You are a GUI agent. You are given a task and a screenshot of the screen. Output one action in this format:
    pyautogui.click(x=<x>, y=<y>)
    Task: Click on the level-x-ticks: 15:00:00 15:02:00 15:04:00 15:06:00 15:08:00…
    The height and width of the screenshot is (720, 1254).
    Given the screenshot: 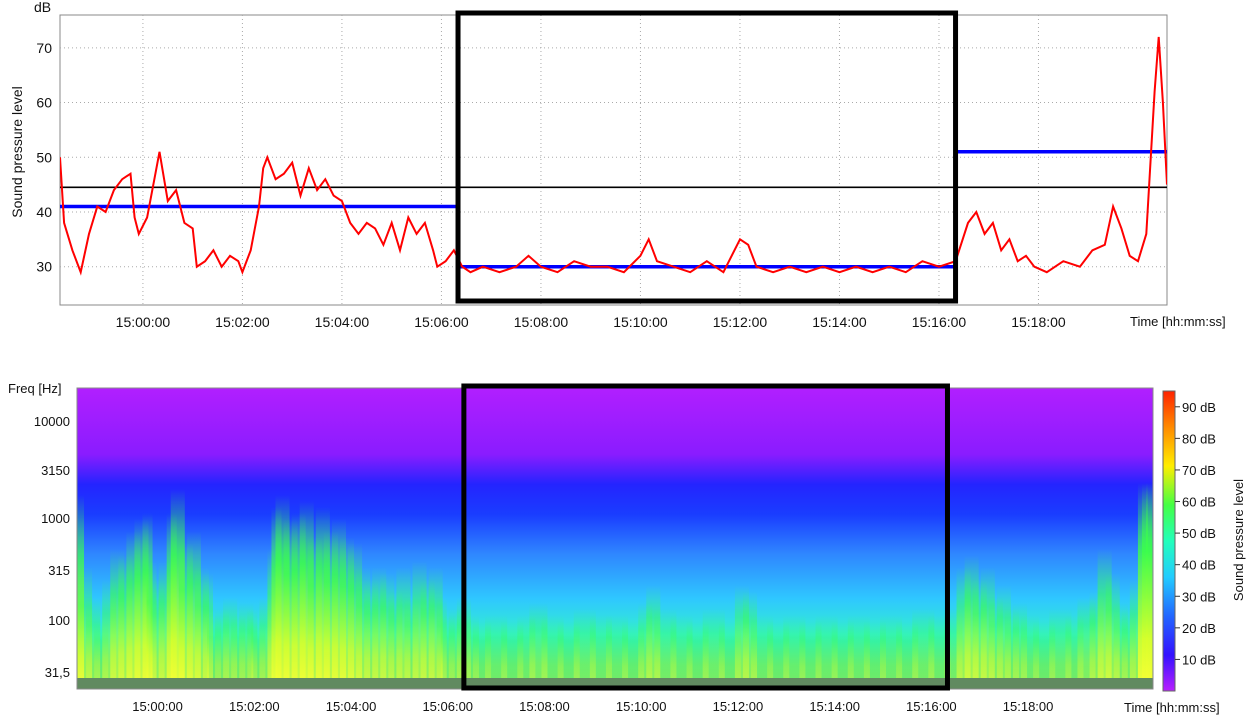 What is the action you would take?
    pyautogui.click(x=591, y=322)
    